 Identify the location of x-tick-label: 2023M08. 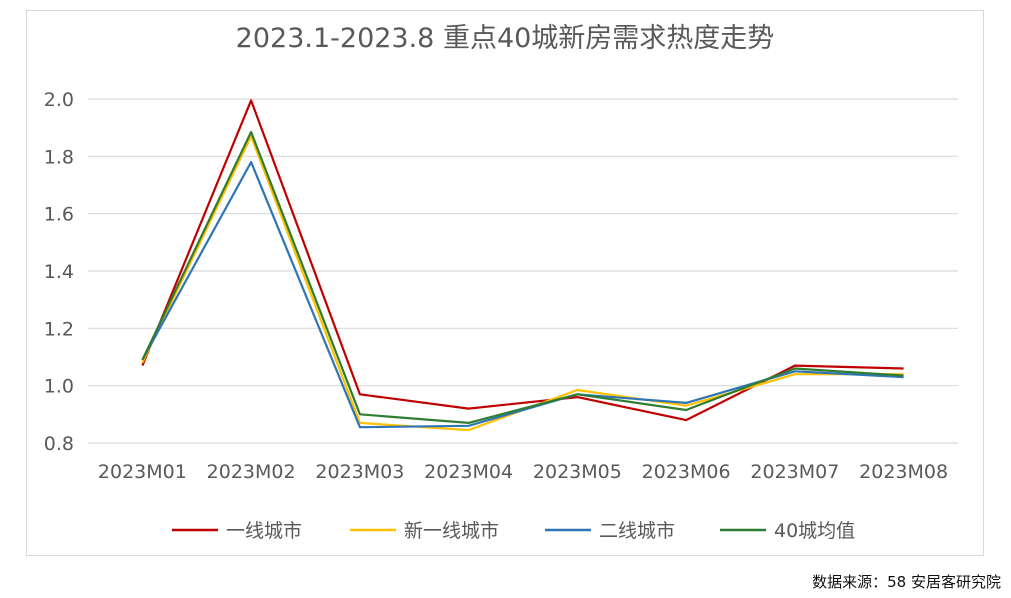
(903, 472).